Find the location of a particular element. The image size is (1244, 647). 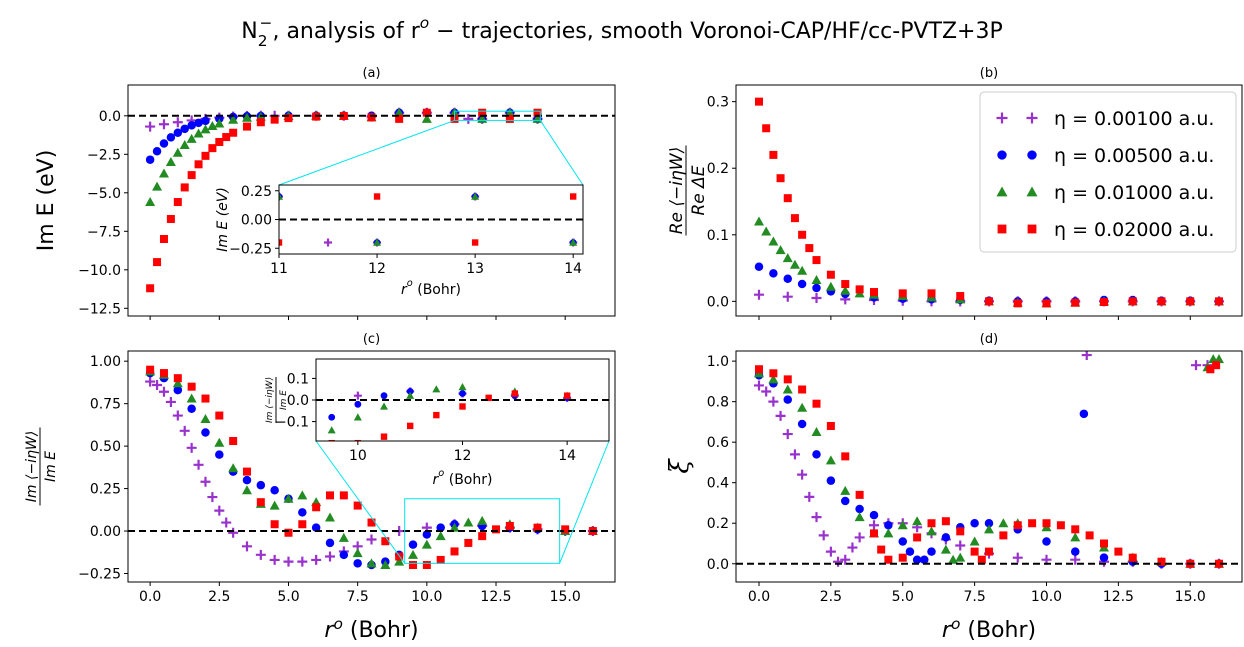

panel-c-inset-plot-marks is located at coordinates (462, 412).